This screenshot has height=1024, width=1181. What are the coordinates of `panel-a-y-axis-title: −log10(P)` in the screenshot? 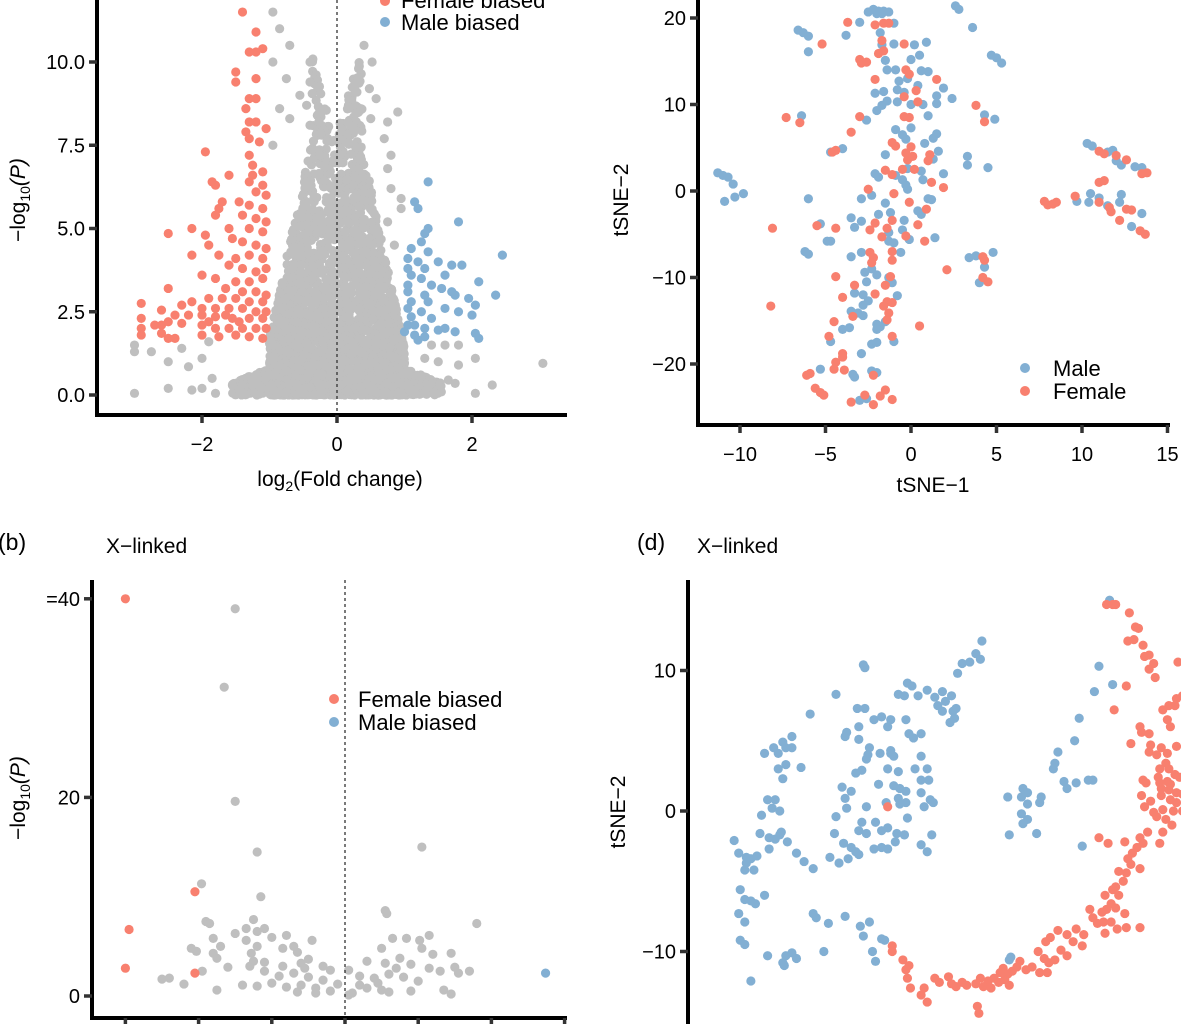 It's located at (20, 200).